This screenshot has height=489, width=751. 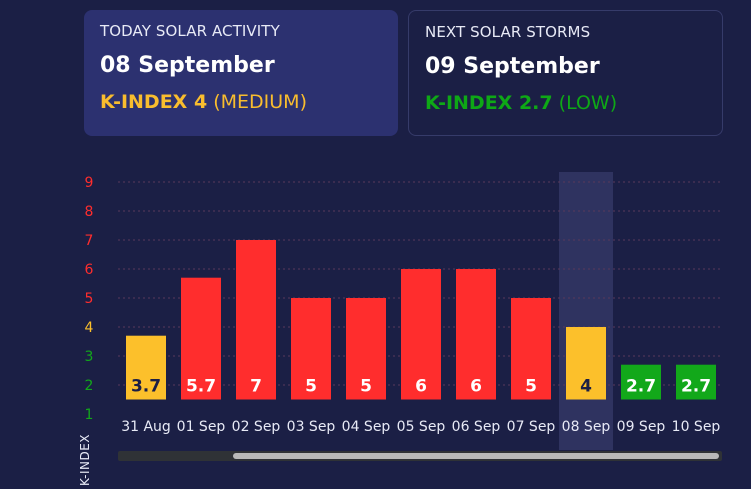 What do you see at coordinates (476, 427) in the screenshot?
I see `x-tick-label: 06 Sep` at bounding box center [476, 427].